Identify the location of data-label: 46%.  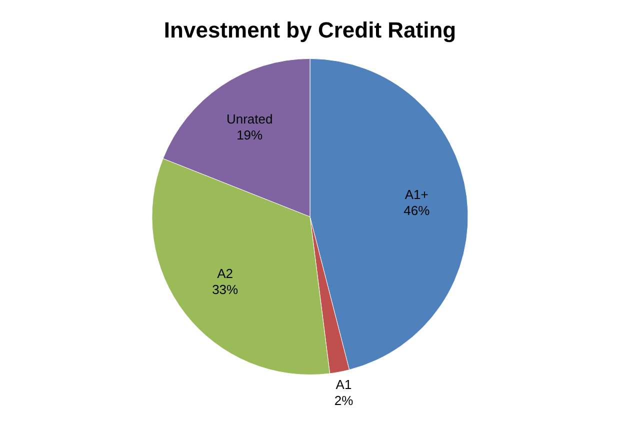
(417, 210).